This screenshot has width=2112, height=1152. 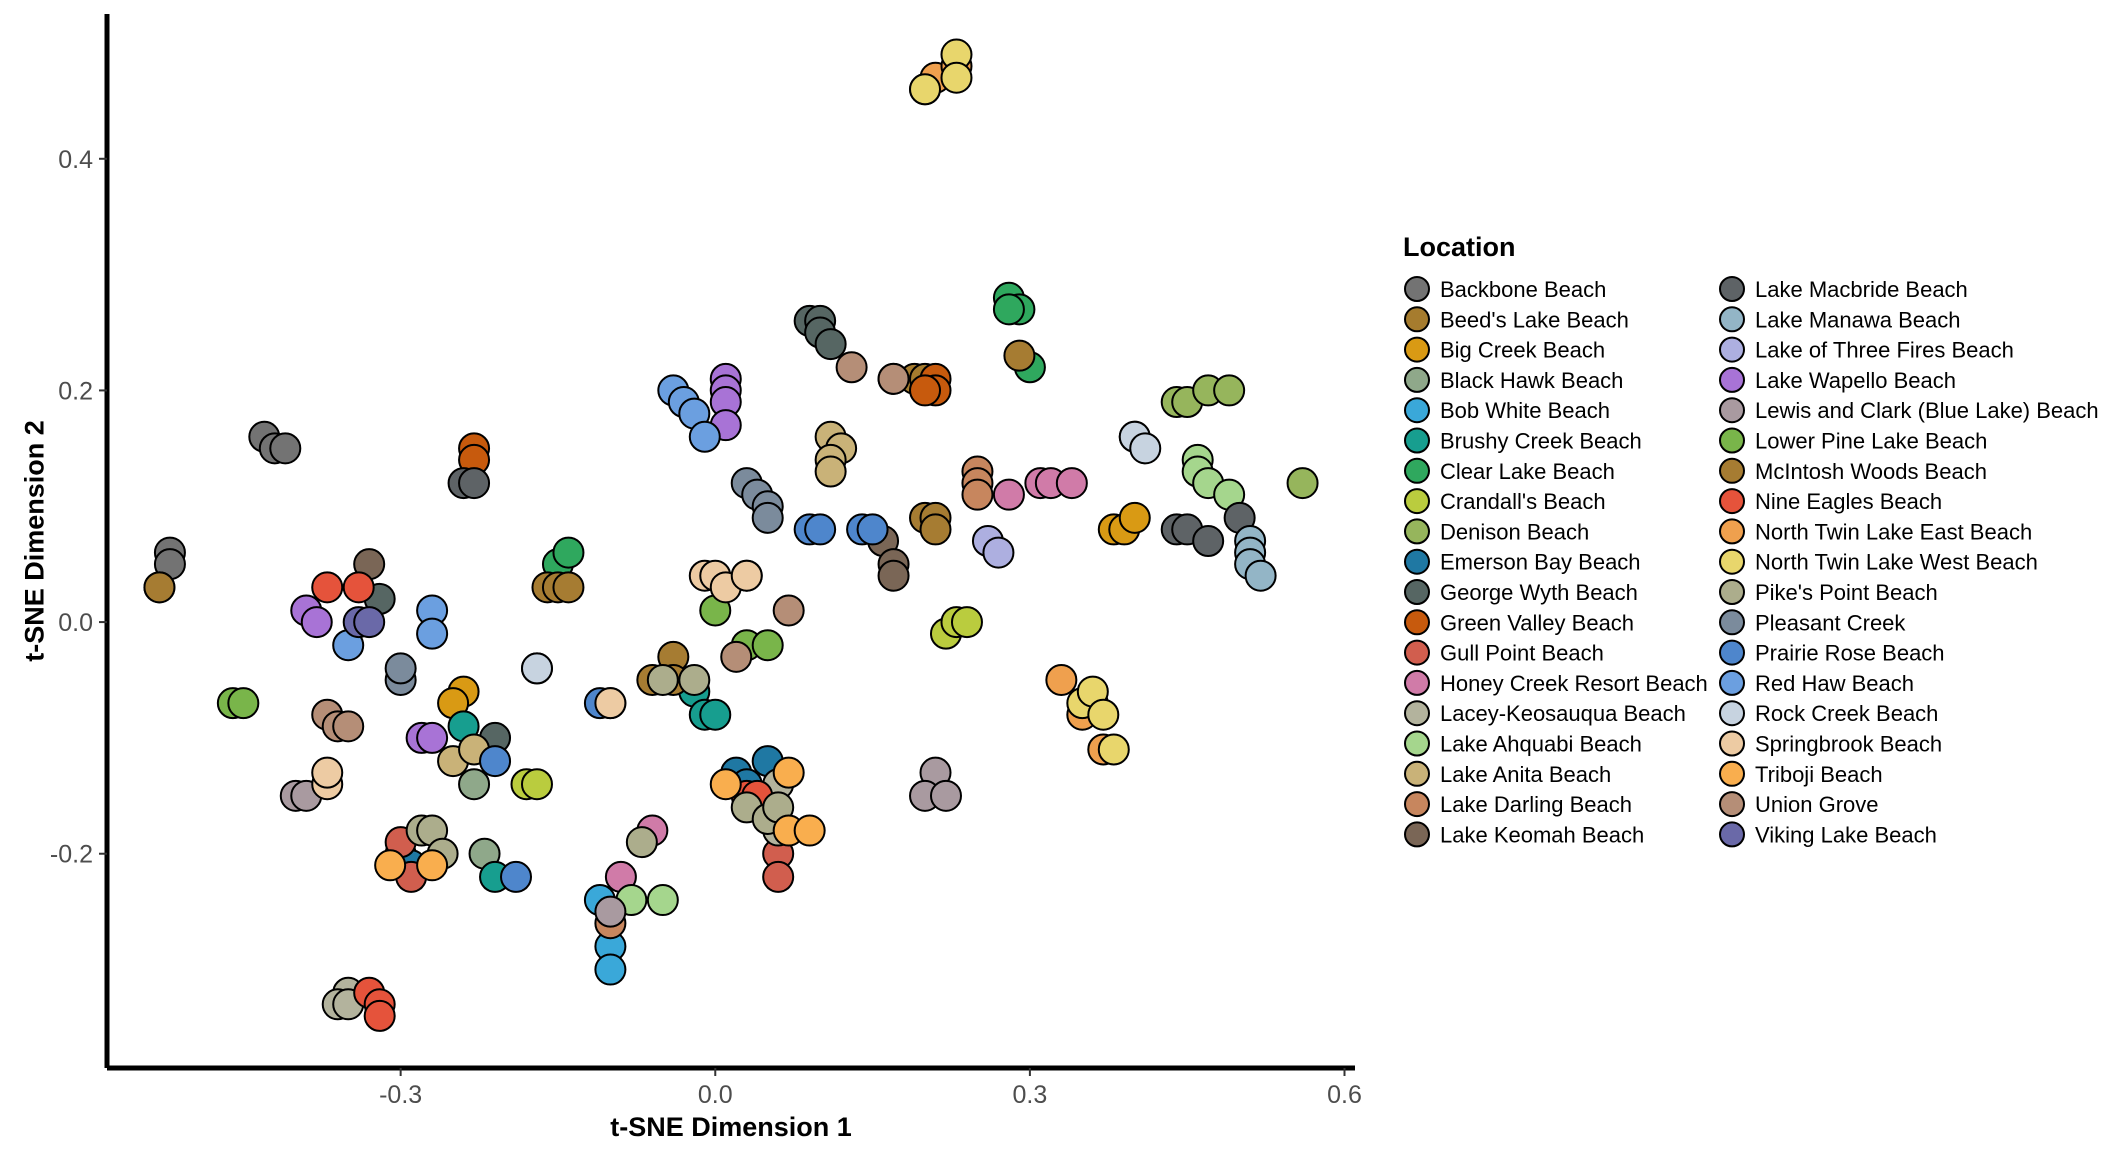 I want to click on legend-label: George Wyth Beach, so click(x=1539, y=592).